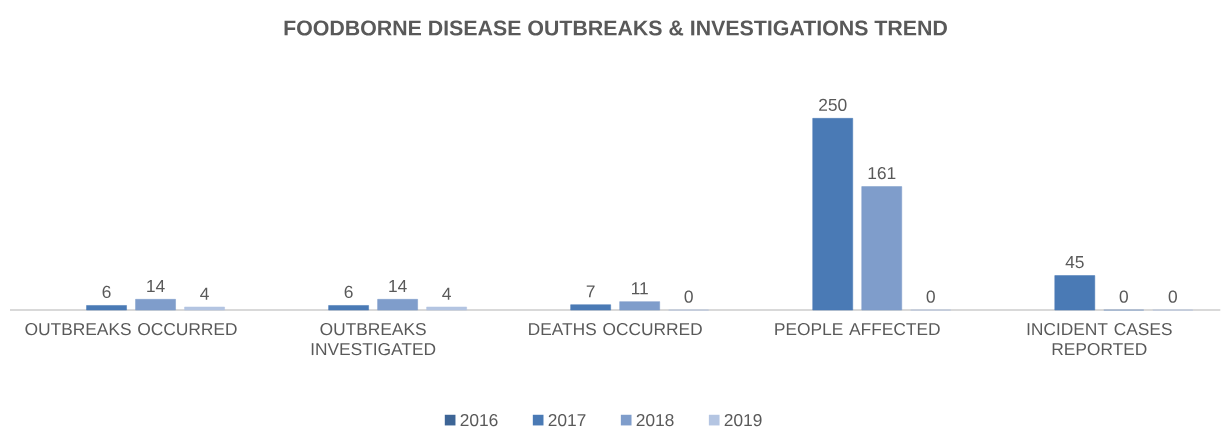 This screenshot has height=432, width=1231. What do you see at coordinates (615, 28) in the screenshot?
I see `chart-title: FOODBORNE DISEASE OUTBREAKS & INVESTIGATIONS TREND` at bounding box center [615, 28].